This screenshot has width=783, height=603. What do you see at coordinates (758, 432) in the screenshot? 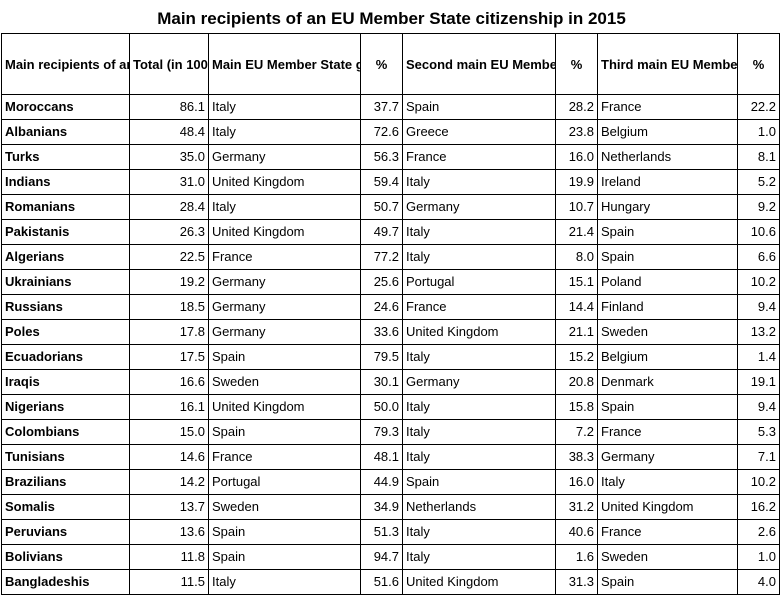
I see `third-pct-cell: 5.3` at bounding box center [758, 432].